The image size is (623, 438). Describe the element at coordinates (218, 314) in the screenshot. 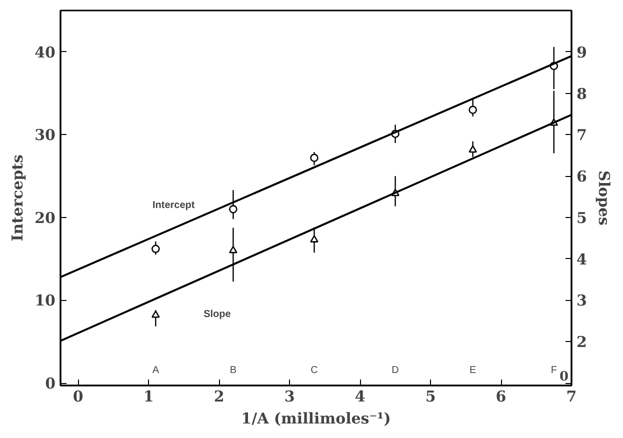

I see `annotation: Slope` at that location.